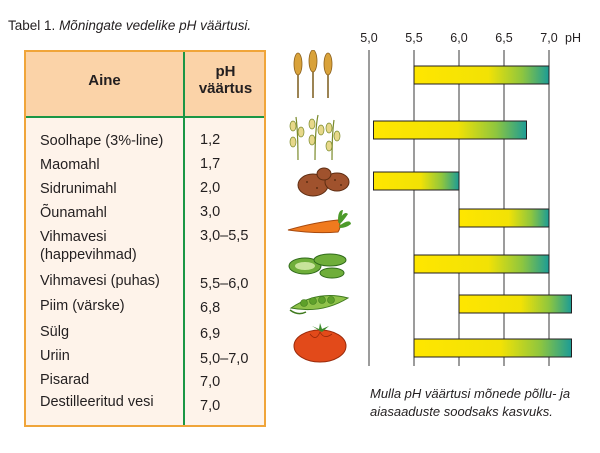 This screenshot has height=453, width=600. I want to click on row-name: Vihmavesi (puhas), so click(100, 281).